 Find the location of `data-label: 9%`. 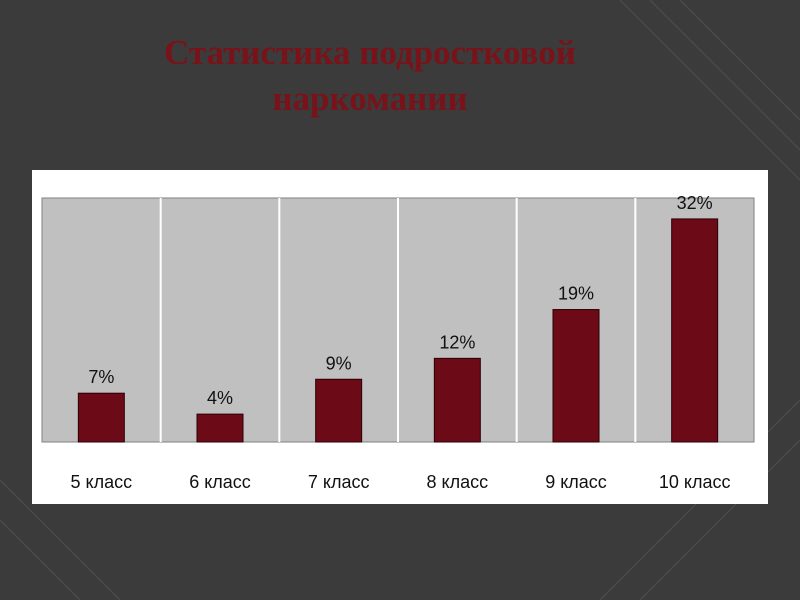

data-label: 9% is located at coordinates (339, 363).